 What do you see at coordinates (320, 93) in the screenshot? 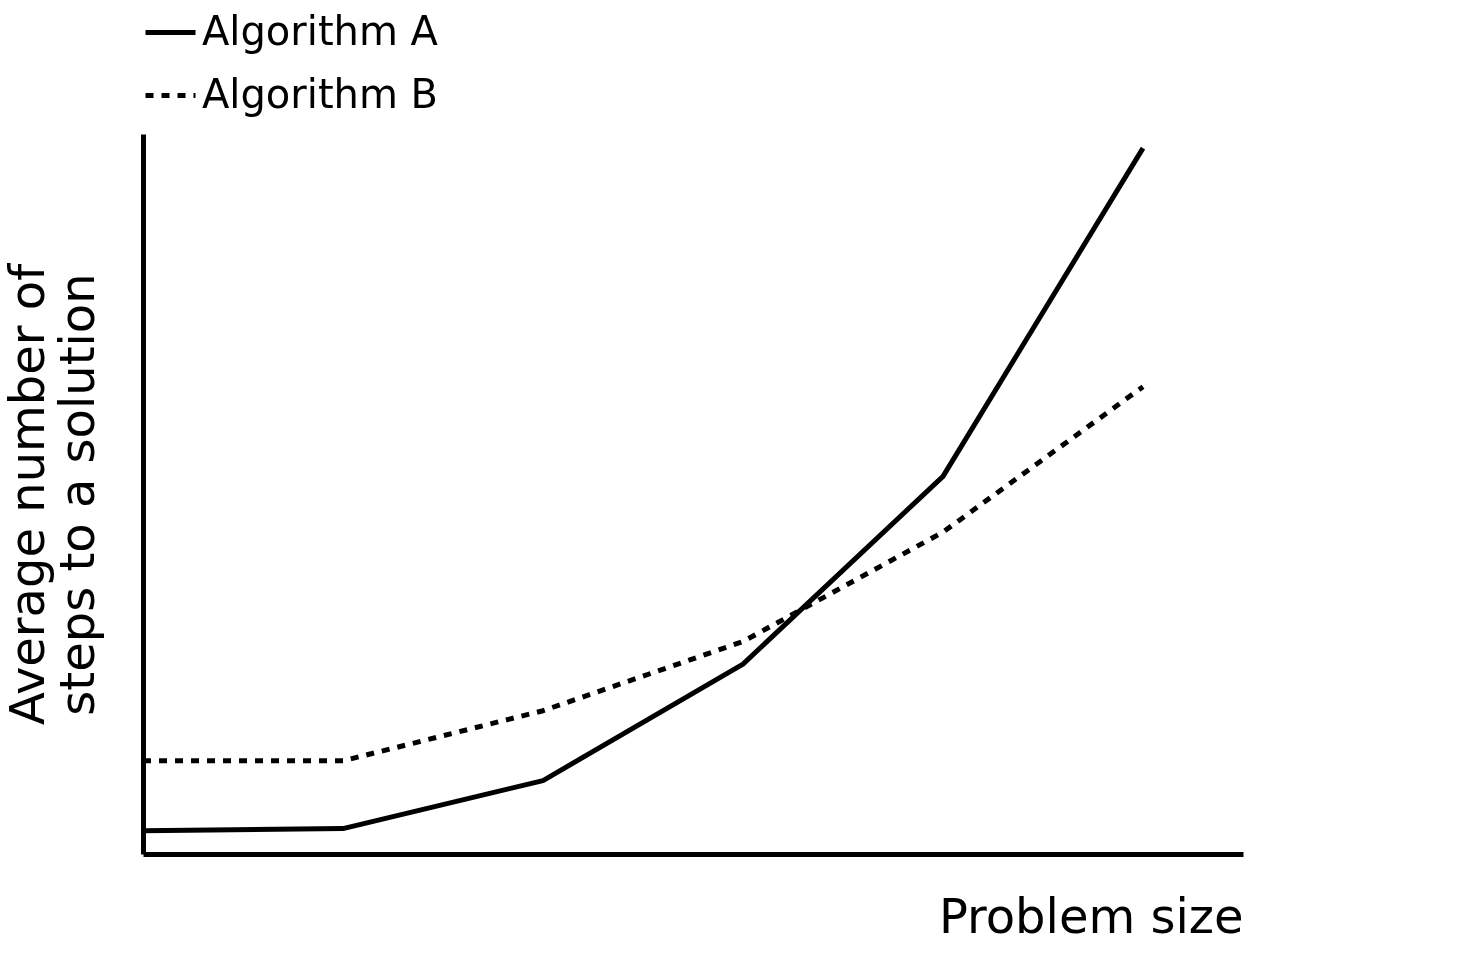
I see `legend-label: Algorithm B` at bounding box center [320, 93].